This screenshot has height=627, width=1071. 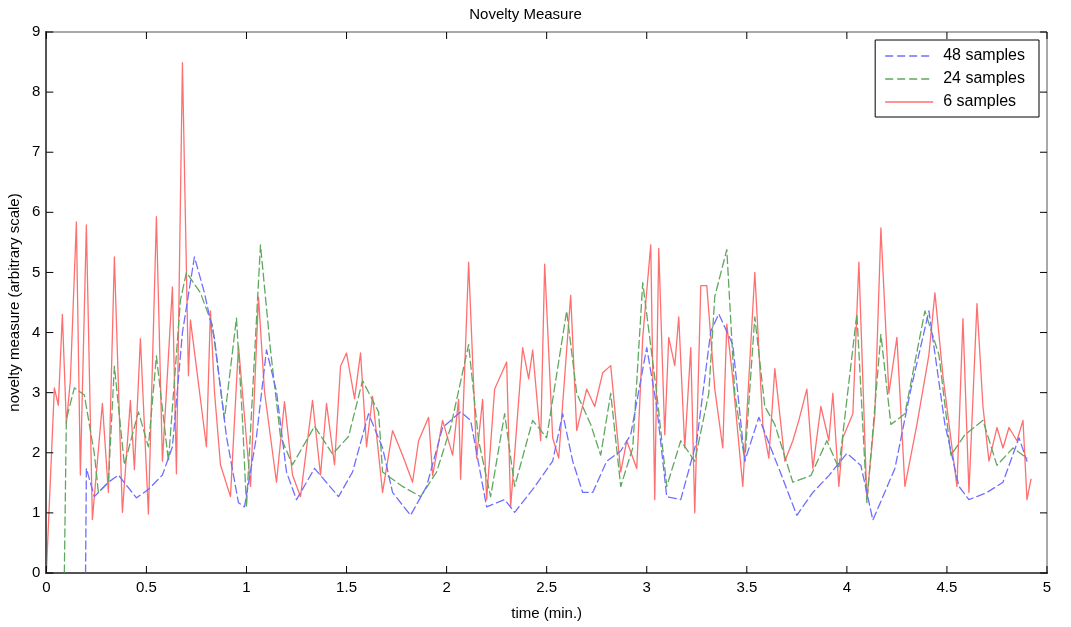 I want to click on x-tick-label: 3.5, so click(x=747, y=587).